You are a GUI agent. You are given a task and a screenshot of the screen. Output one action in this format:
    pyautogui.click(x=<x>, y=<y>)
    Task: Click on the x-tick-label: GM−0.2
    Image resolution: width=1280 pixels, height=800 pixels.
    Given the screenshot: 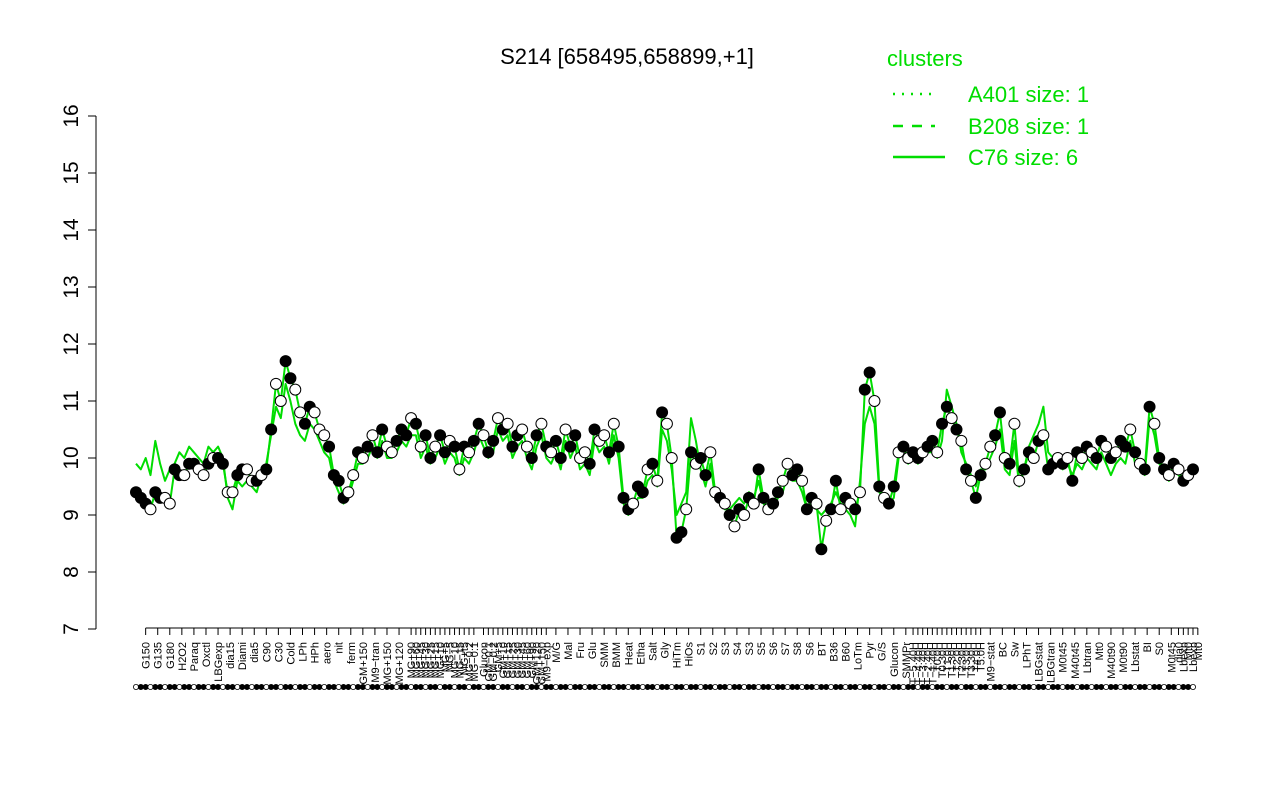 What is the action you would take?
    pyautogui.click(x=494, y=661)
    